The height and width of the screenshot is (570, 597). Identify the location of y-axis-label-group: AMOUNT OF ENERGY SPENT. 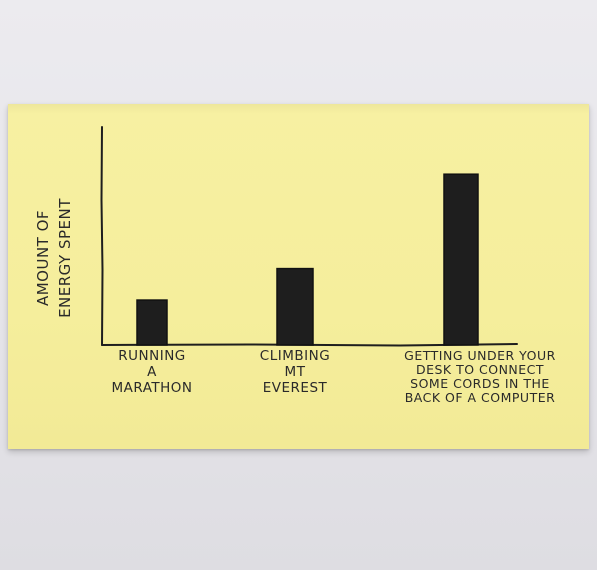
(54, 258).